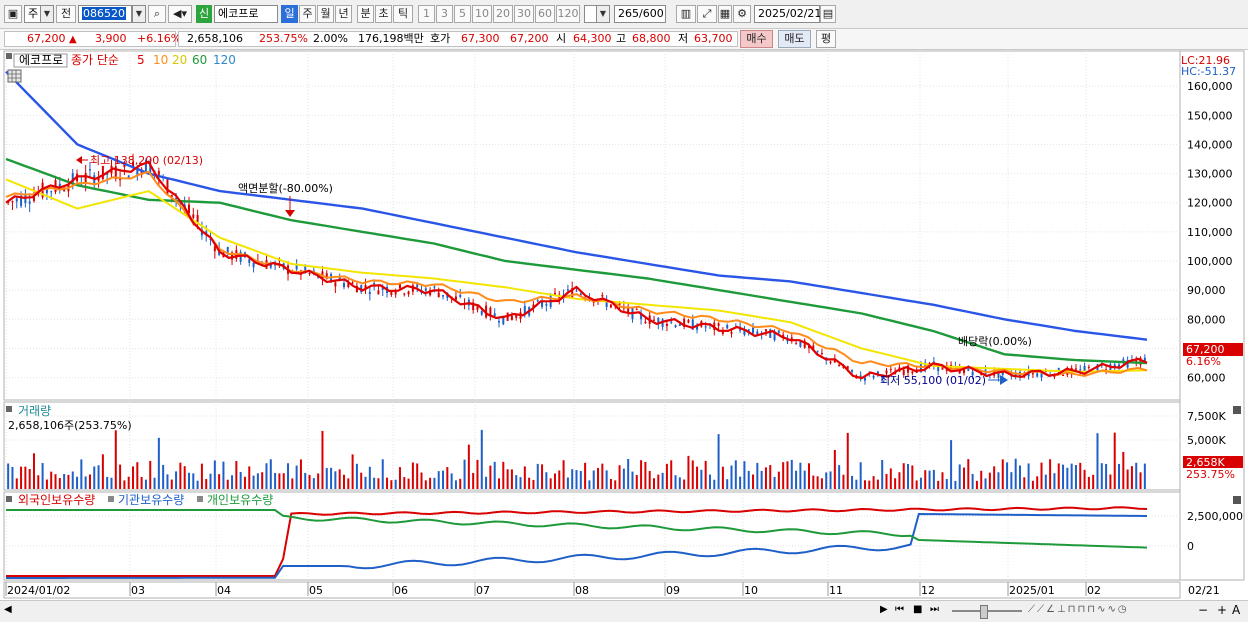  Describe the element at coordinates (707, 14) in the screenshot. I see `line-tool-icon: ⤢` at that location.